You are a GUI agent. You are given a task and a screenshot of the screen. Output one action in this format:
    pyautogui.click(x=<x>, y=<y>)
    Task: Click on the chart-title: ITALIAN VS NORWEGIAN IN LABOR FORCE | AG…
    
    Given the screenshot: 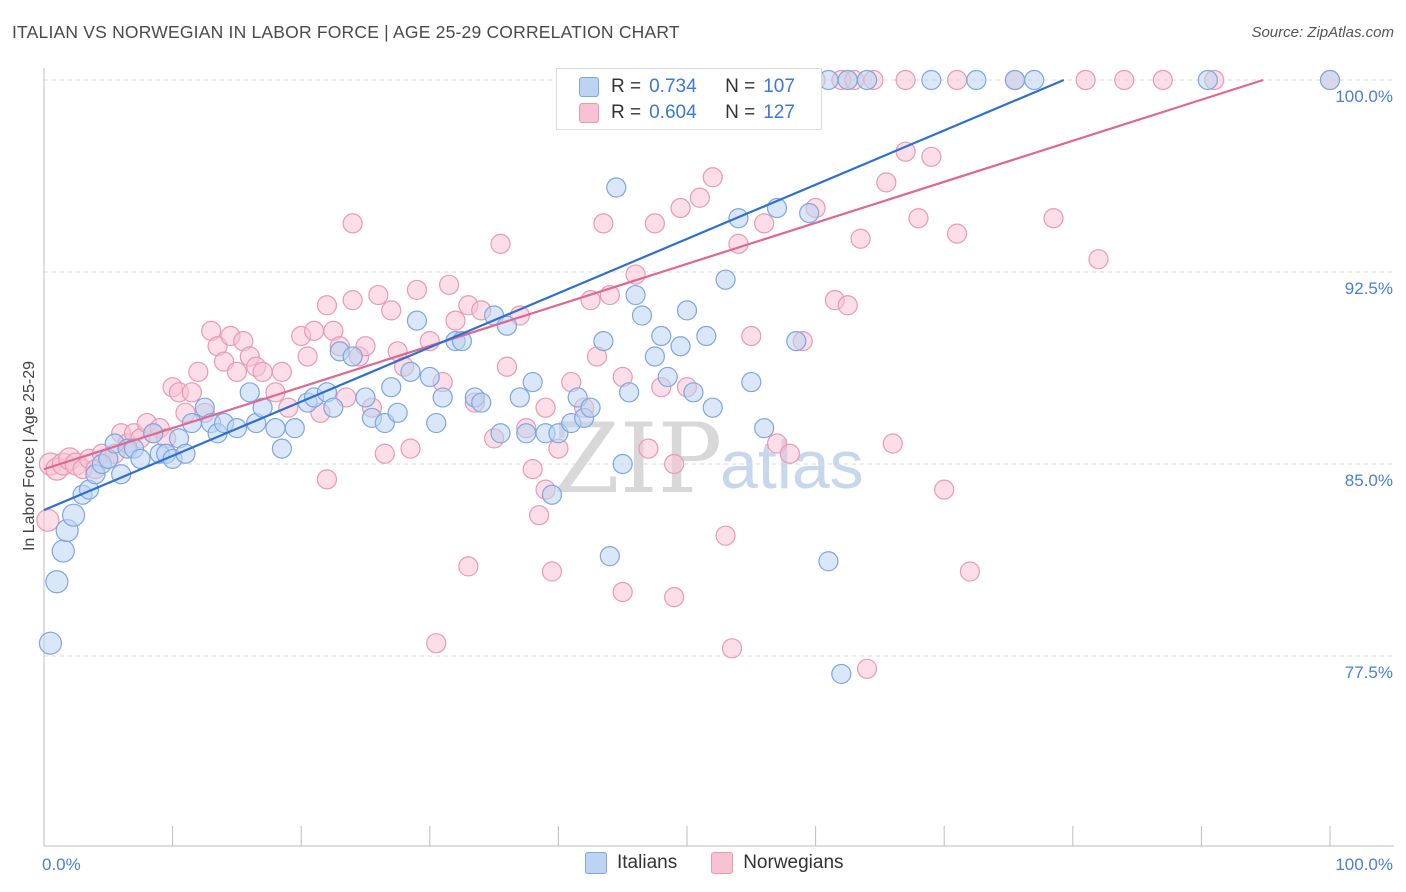 What is the action you would take?
    pyautogui.click(x=346, y=32)
    